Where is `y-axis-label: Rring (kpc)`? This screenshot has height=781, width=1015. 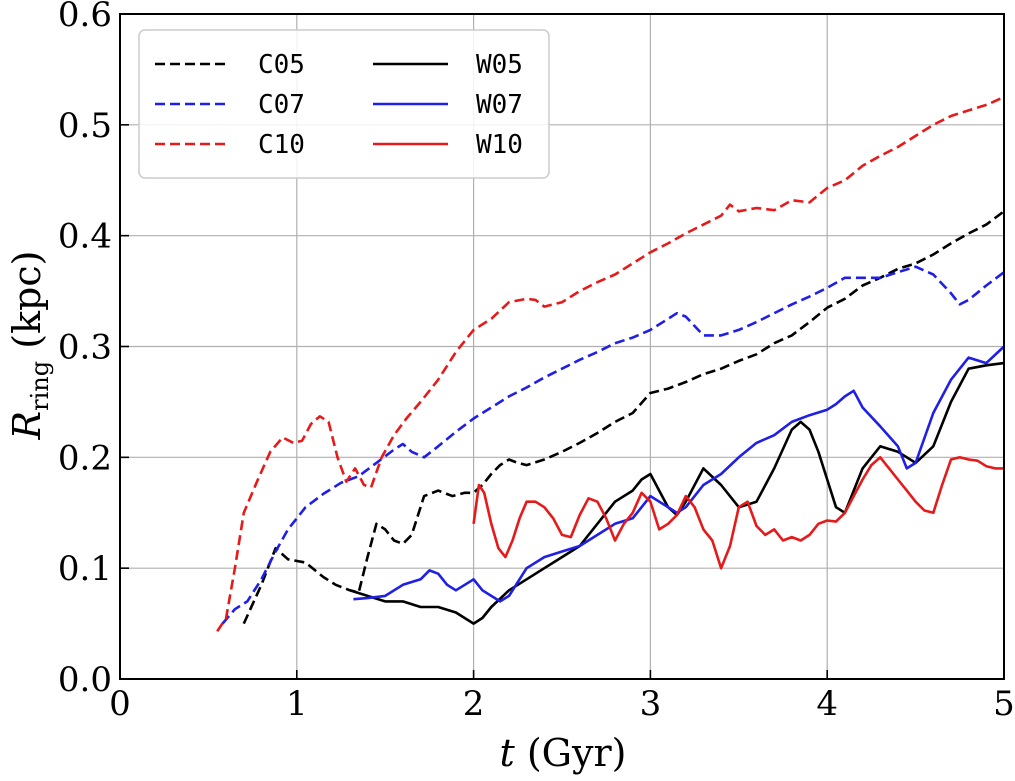 y-axis-label: Rring (kpc) is located at coordinates (29, 346).